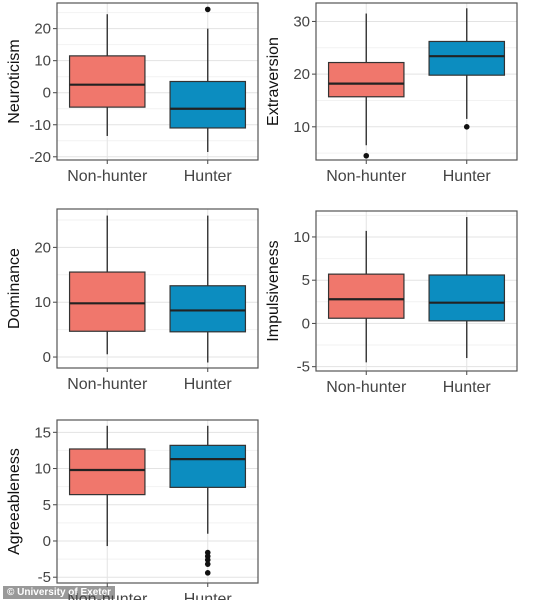 The image size is (535, 600). What do you see at coordinates (14, 288) in the screenshot?
I see `y-axis-title: Dominance` at bounding box center [14, 288].